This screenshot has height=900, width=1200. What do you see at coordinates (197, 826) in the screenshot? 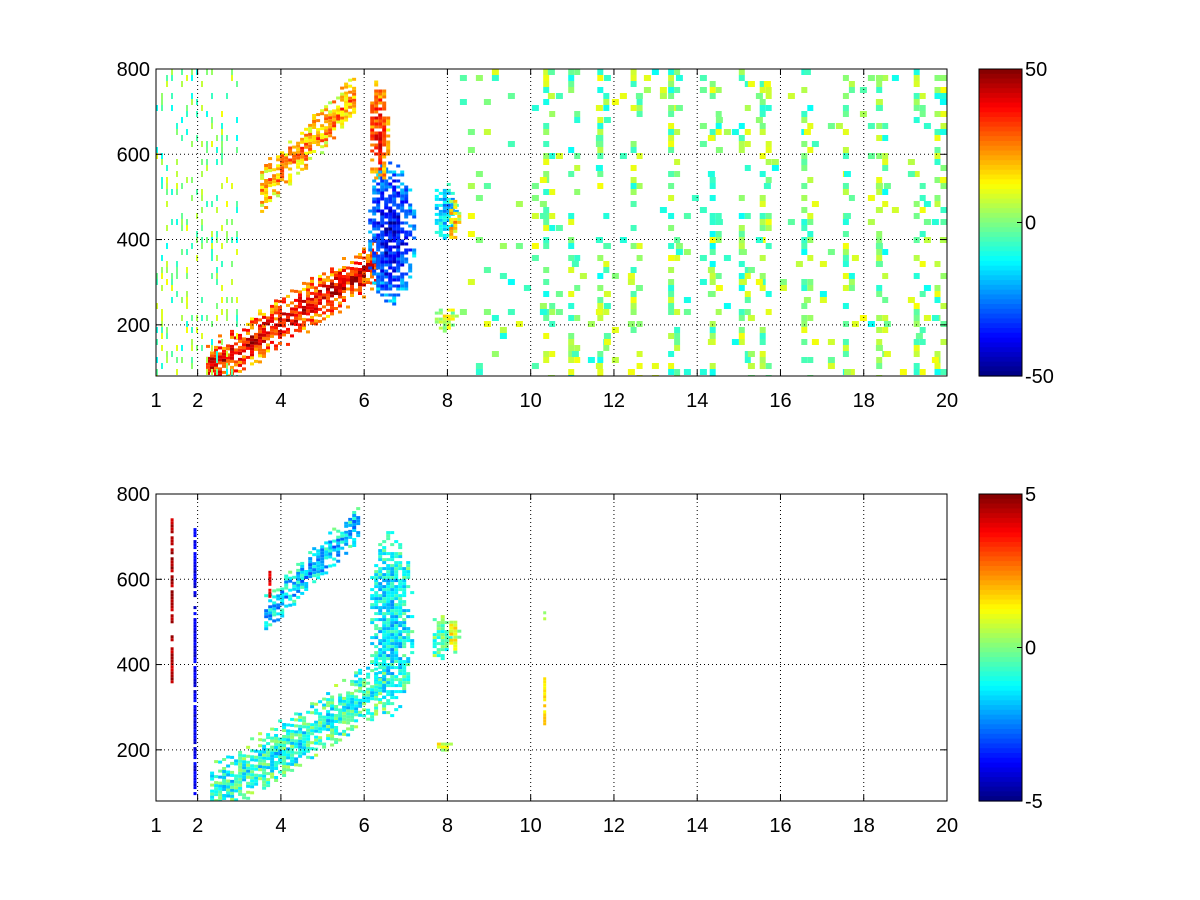
I see `x-tick-label: 2` at bounding box center [197, 826].